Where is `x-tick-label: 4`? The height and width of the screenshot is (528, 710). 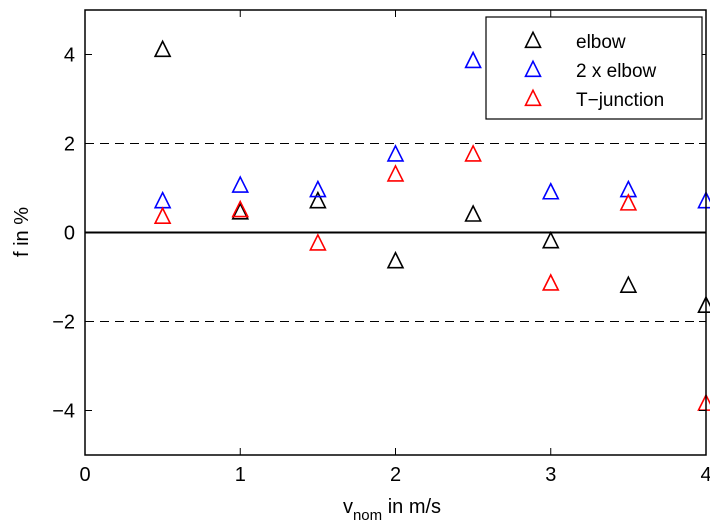 x-tick-label: 4 is located at coordinates (705, 475).